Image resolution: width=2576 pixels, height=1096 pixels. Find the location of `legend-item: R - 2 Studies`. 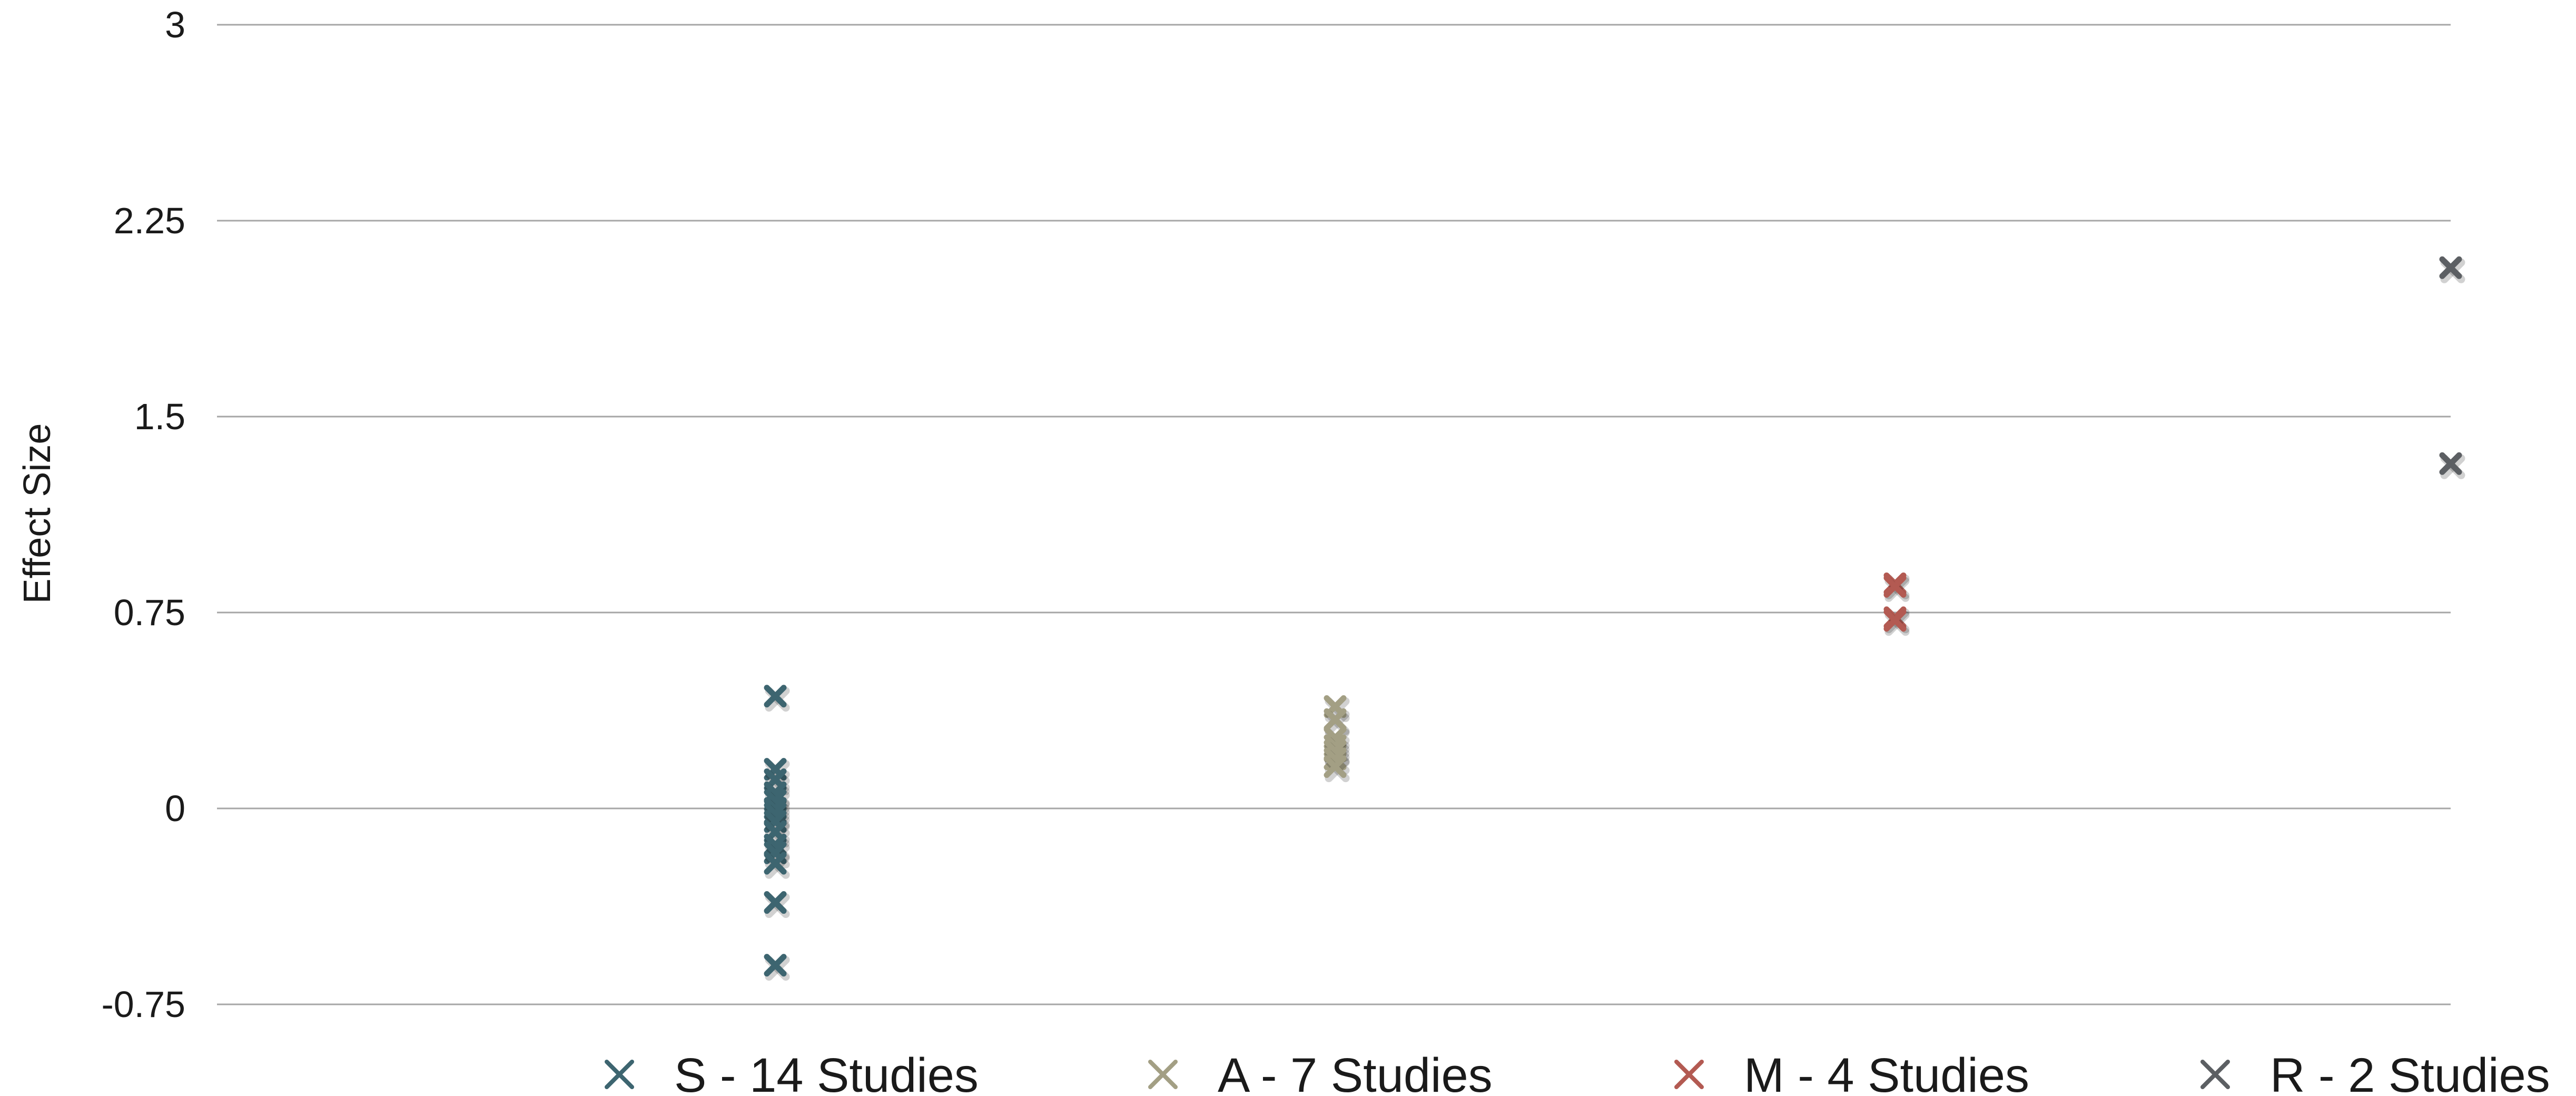

legend-item: R - 2 Studies is located at coordinates (2375, 1072).